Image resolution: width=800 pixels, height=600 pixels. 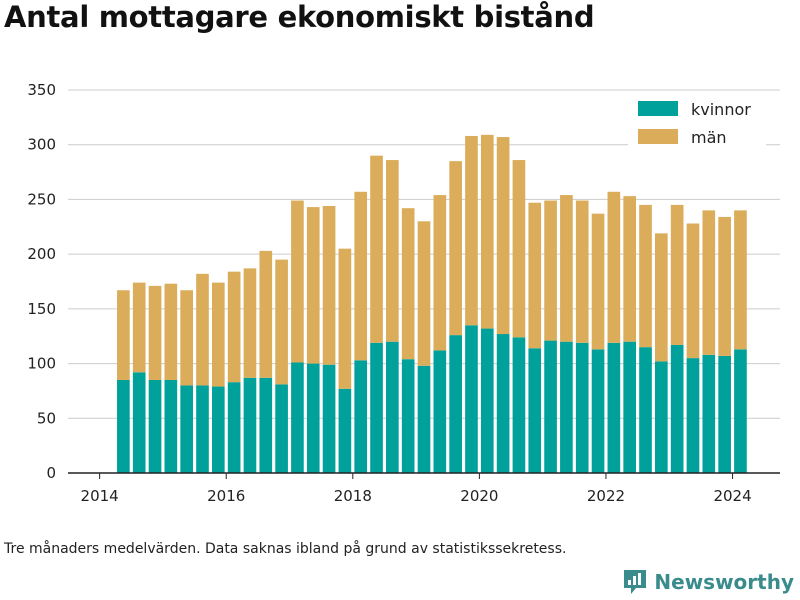 I want to click on y-tick-label: 200, so click(x=41, y=254).